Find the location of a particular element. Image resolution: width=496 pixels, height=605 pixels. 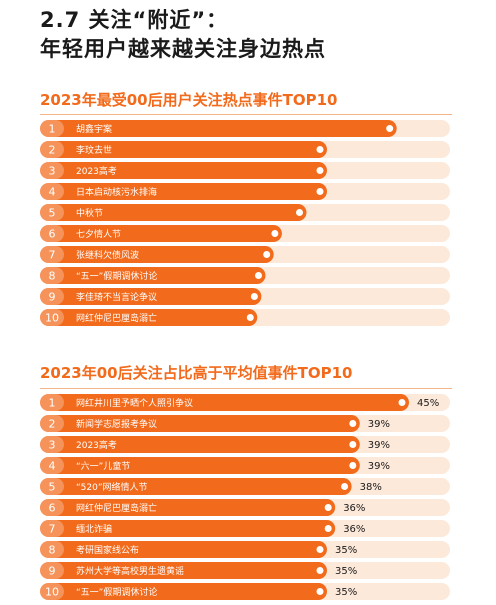

rank-label: 9 is located at coordinates (52, 297).